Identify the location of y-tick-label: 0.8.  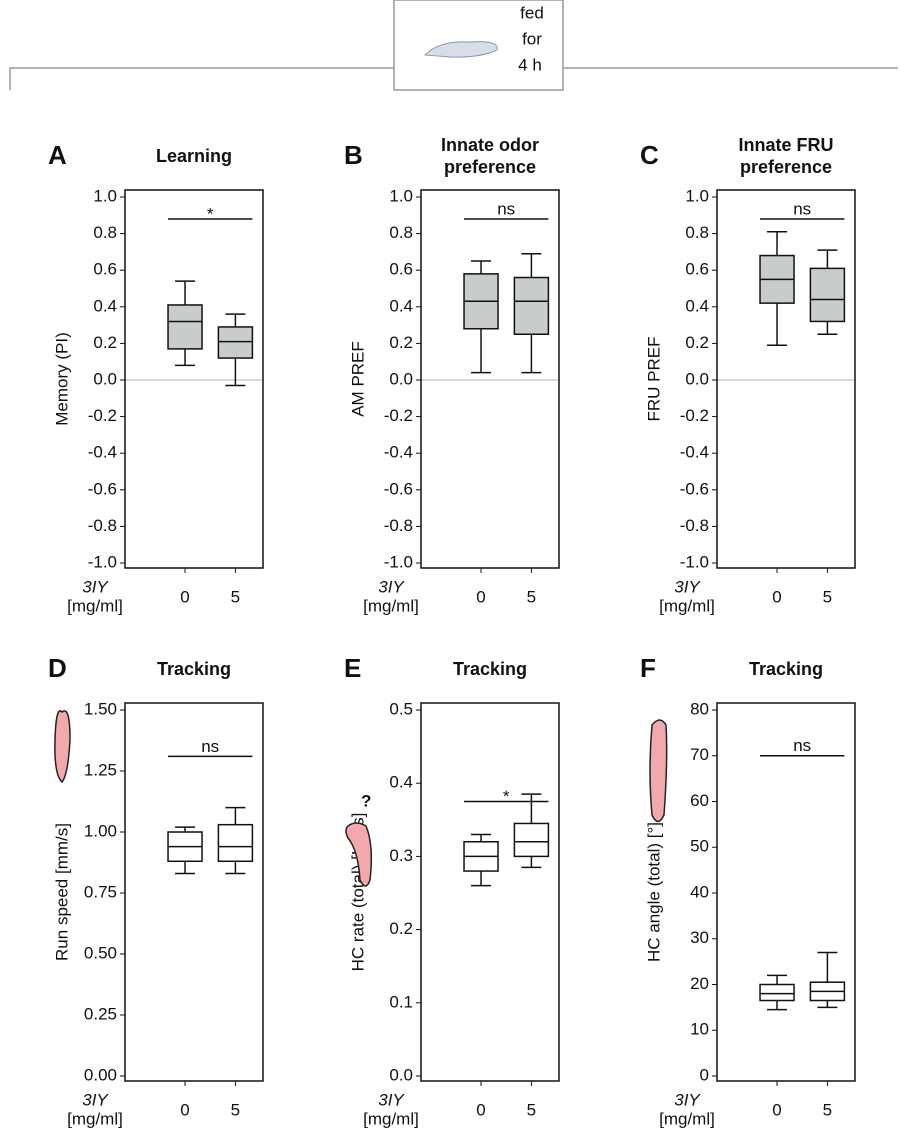
(697, 232).